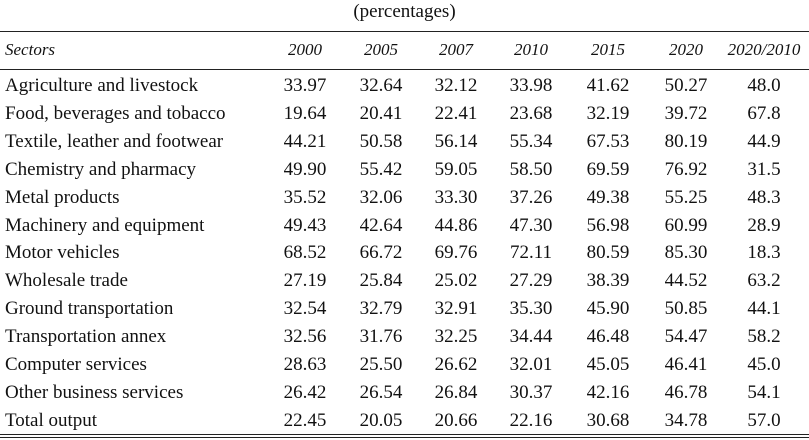 The height and width of the screenshot is (440, 809). What do you see at coordinates (305, 337) in the screenshot?
I see `table-cell: 32.56` at bounding box center [305, 337].